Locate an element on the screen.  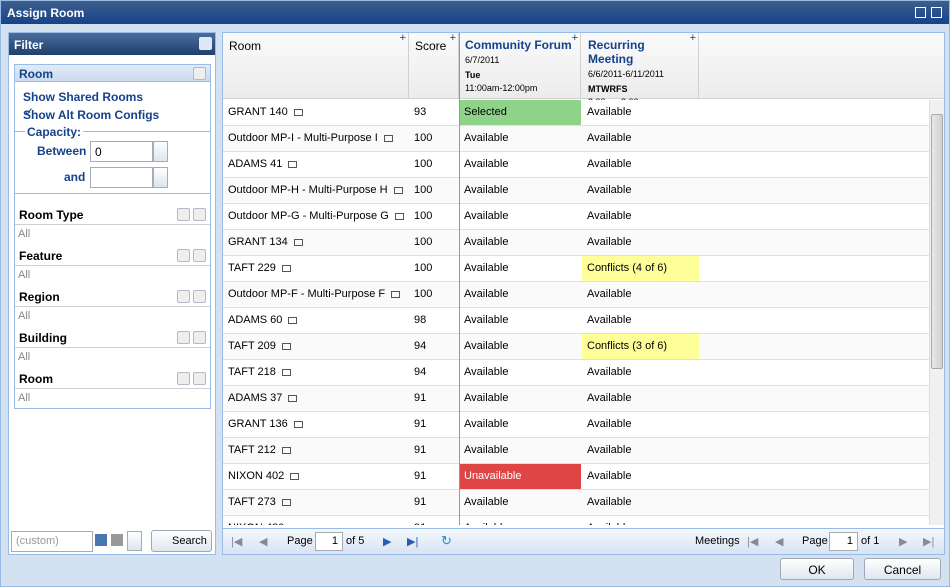
grid-row: TAFT 273 91 Available Available is located at coordinates (576, 503).